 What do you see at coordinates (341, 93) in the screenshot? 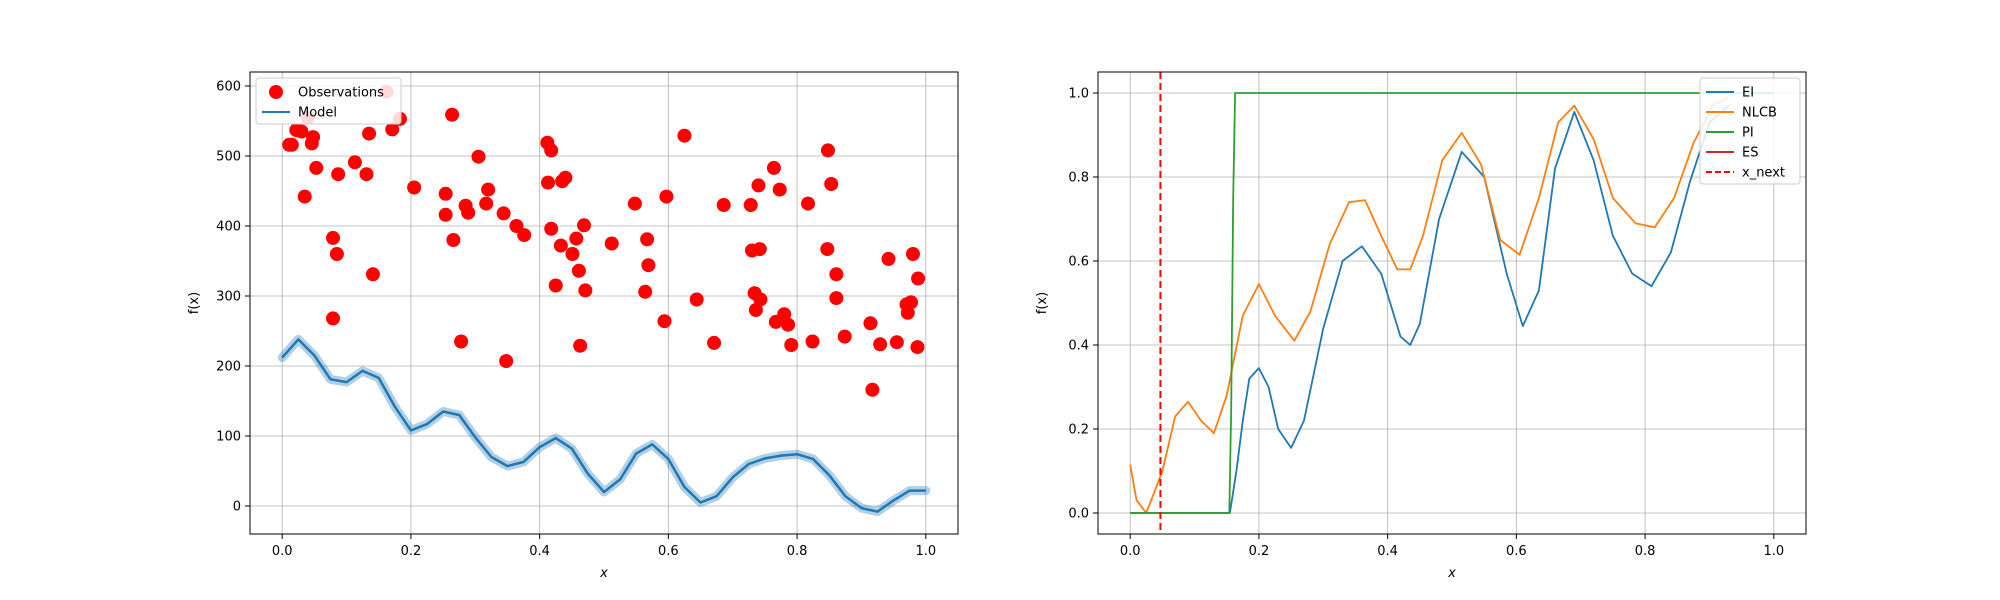
I see `left-legend-label: Observations` at bounding box center [341, 93].